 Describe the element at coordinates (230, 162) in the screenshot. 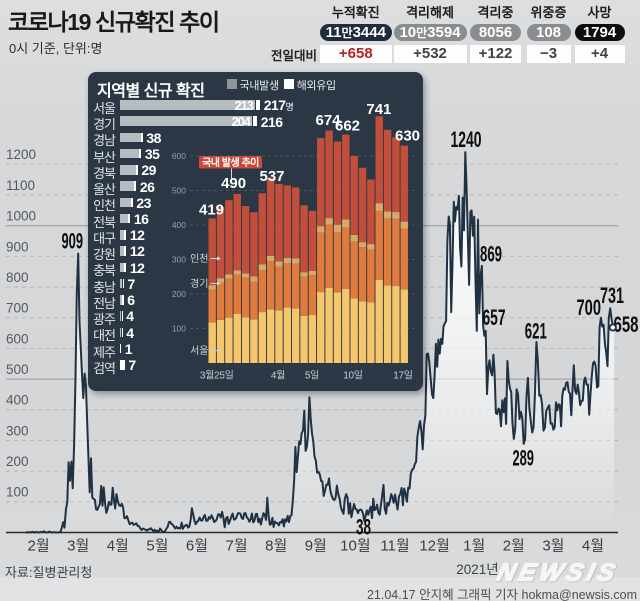

I see `svg-text: 국내 발생 추이` at that location.